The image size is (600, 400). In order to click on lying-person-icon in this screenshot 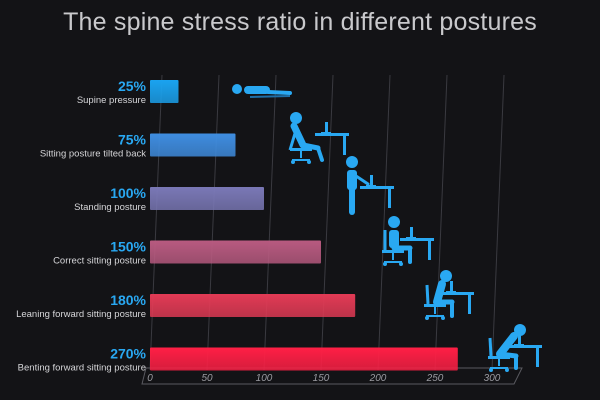, I will do `click(262, 91)`.